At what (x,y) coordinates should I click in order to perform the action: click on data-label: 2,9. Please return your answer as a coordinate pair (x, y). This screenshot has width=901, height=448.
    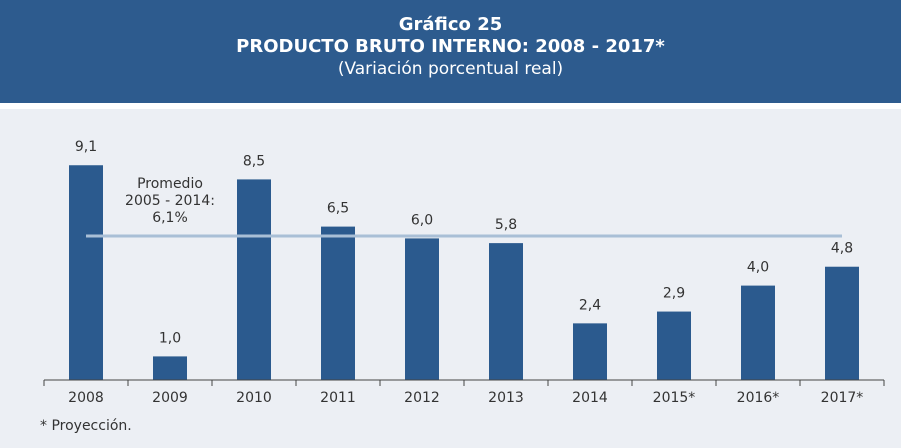
    Looking at the image, I should click on (674, 294).